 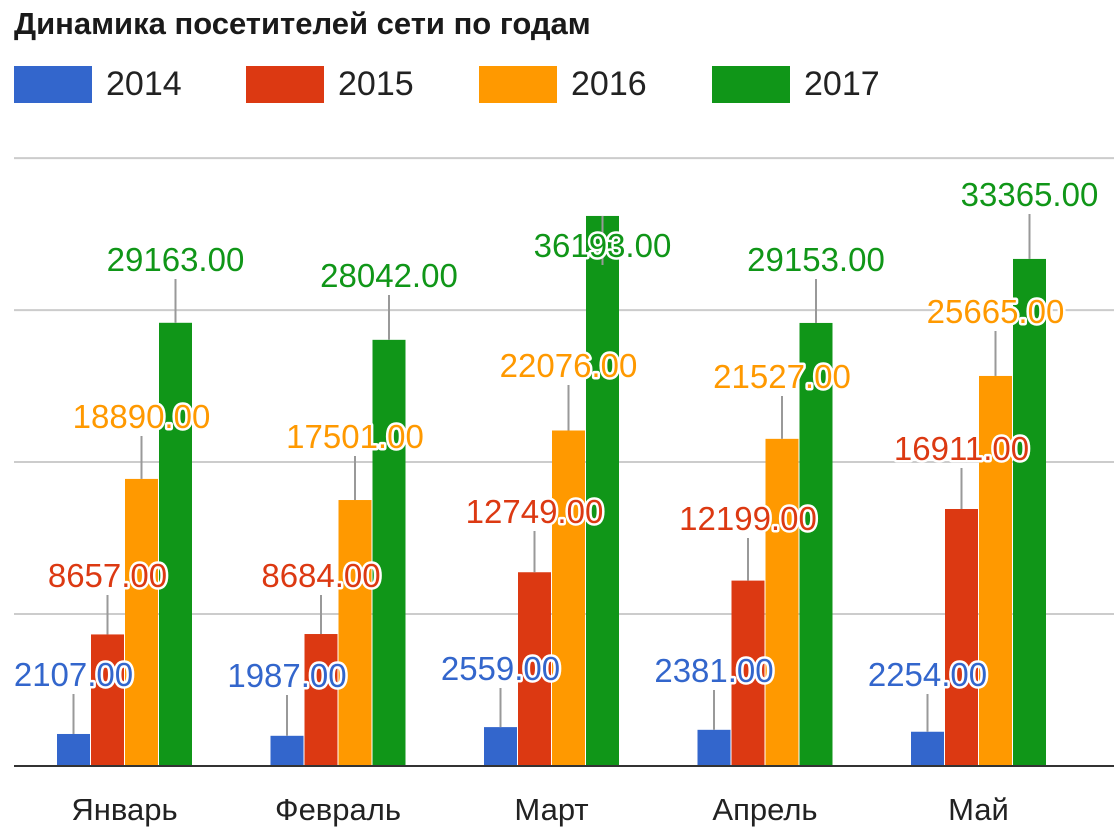 What do you see at coordinates (376, 84) in the screenshot?
I see `legend-label-2015: 2015` at bounding box center [376, 84].